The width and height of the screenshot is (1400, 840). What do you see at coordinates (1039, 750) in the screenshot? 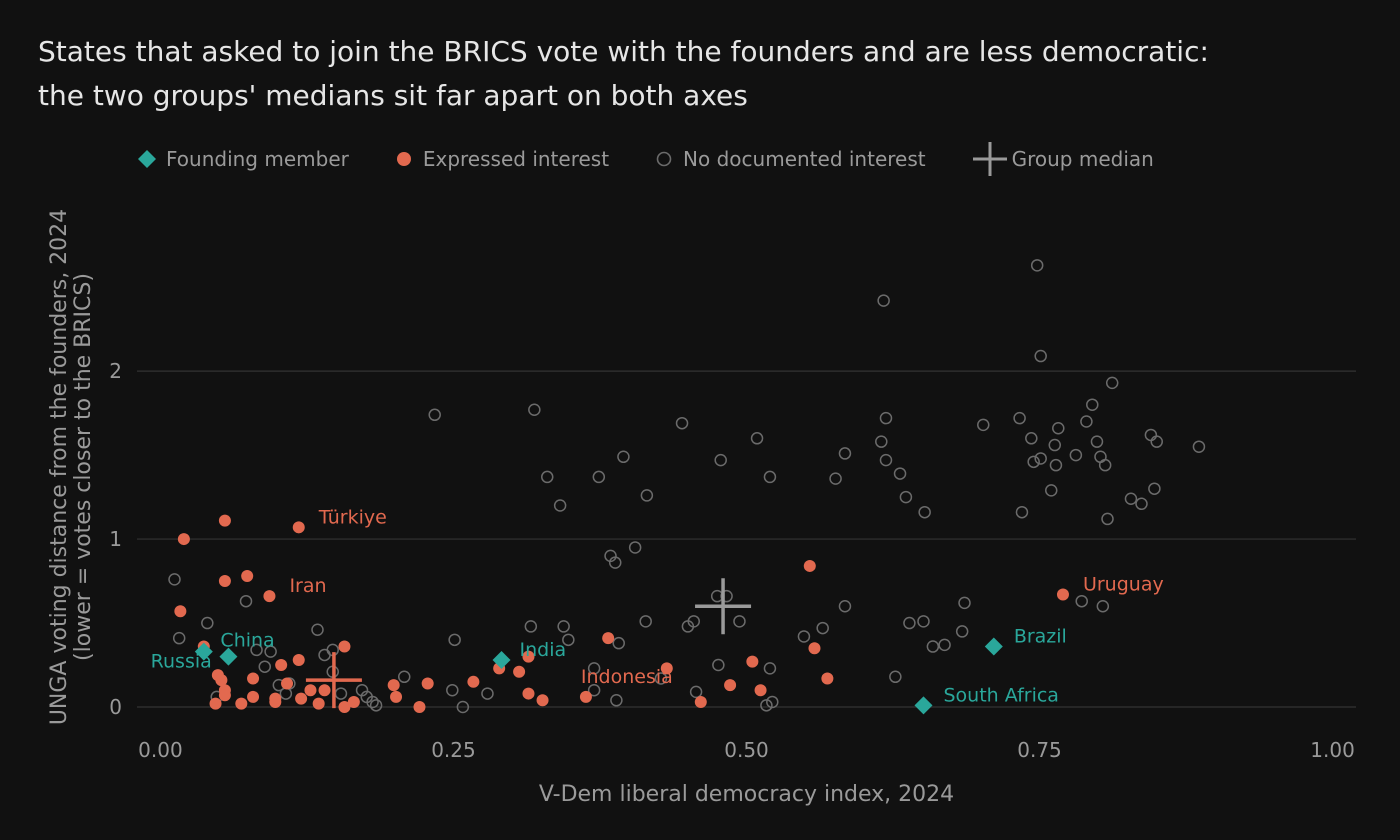
I see `x-tick-label: 0.75` at bounding box center [1039, 750].